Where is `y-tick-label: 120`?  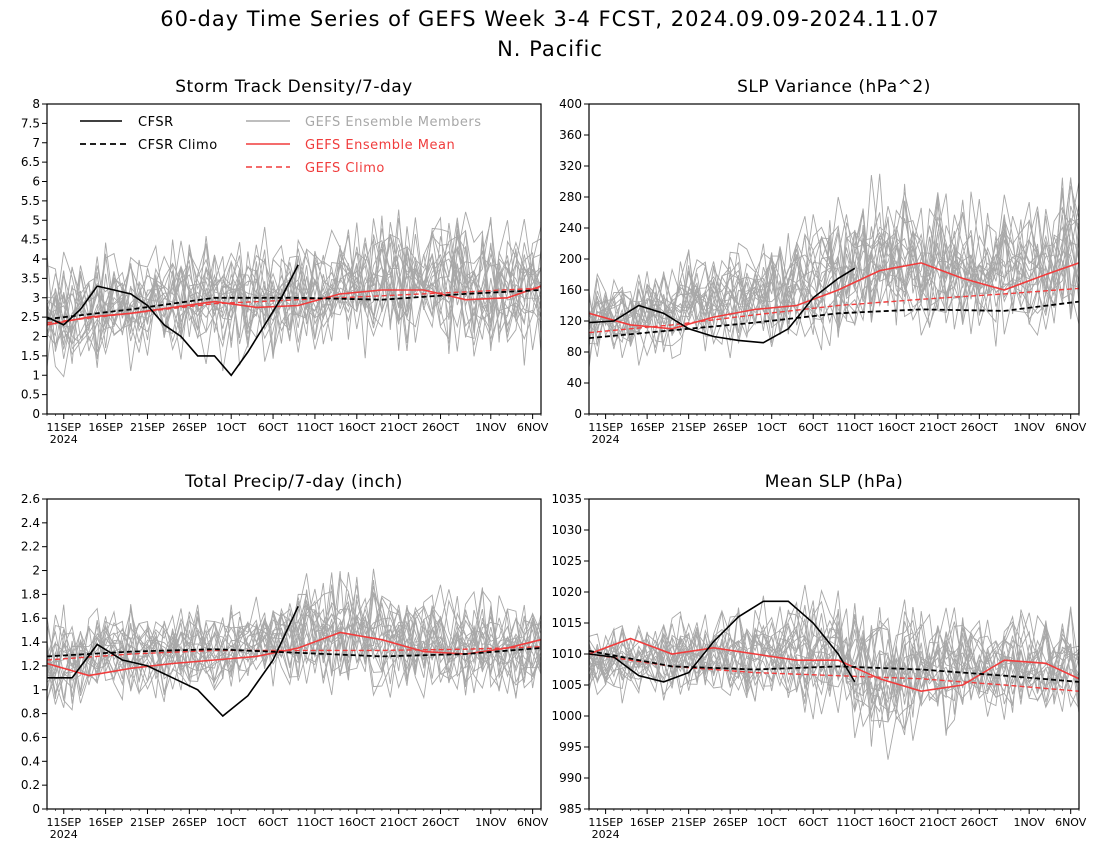
y-tick-label: 120 is located at coordinates (570, 321).